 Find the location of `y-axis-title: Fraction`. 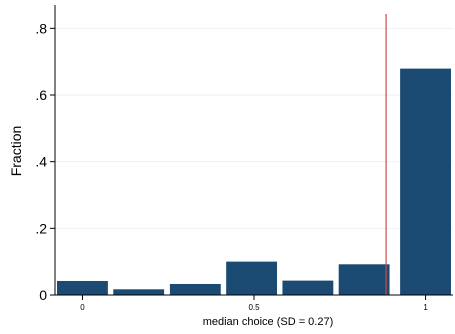

y-axis-title: Fraction is located at coordinates (16, 151).